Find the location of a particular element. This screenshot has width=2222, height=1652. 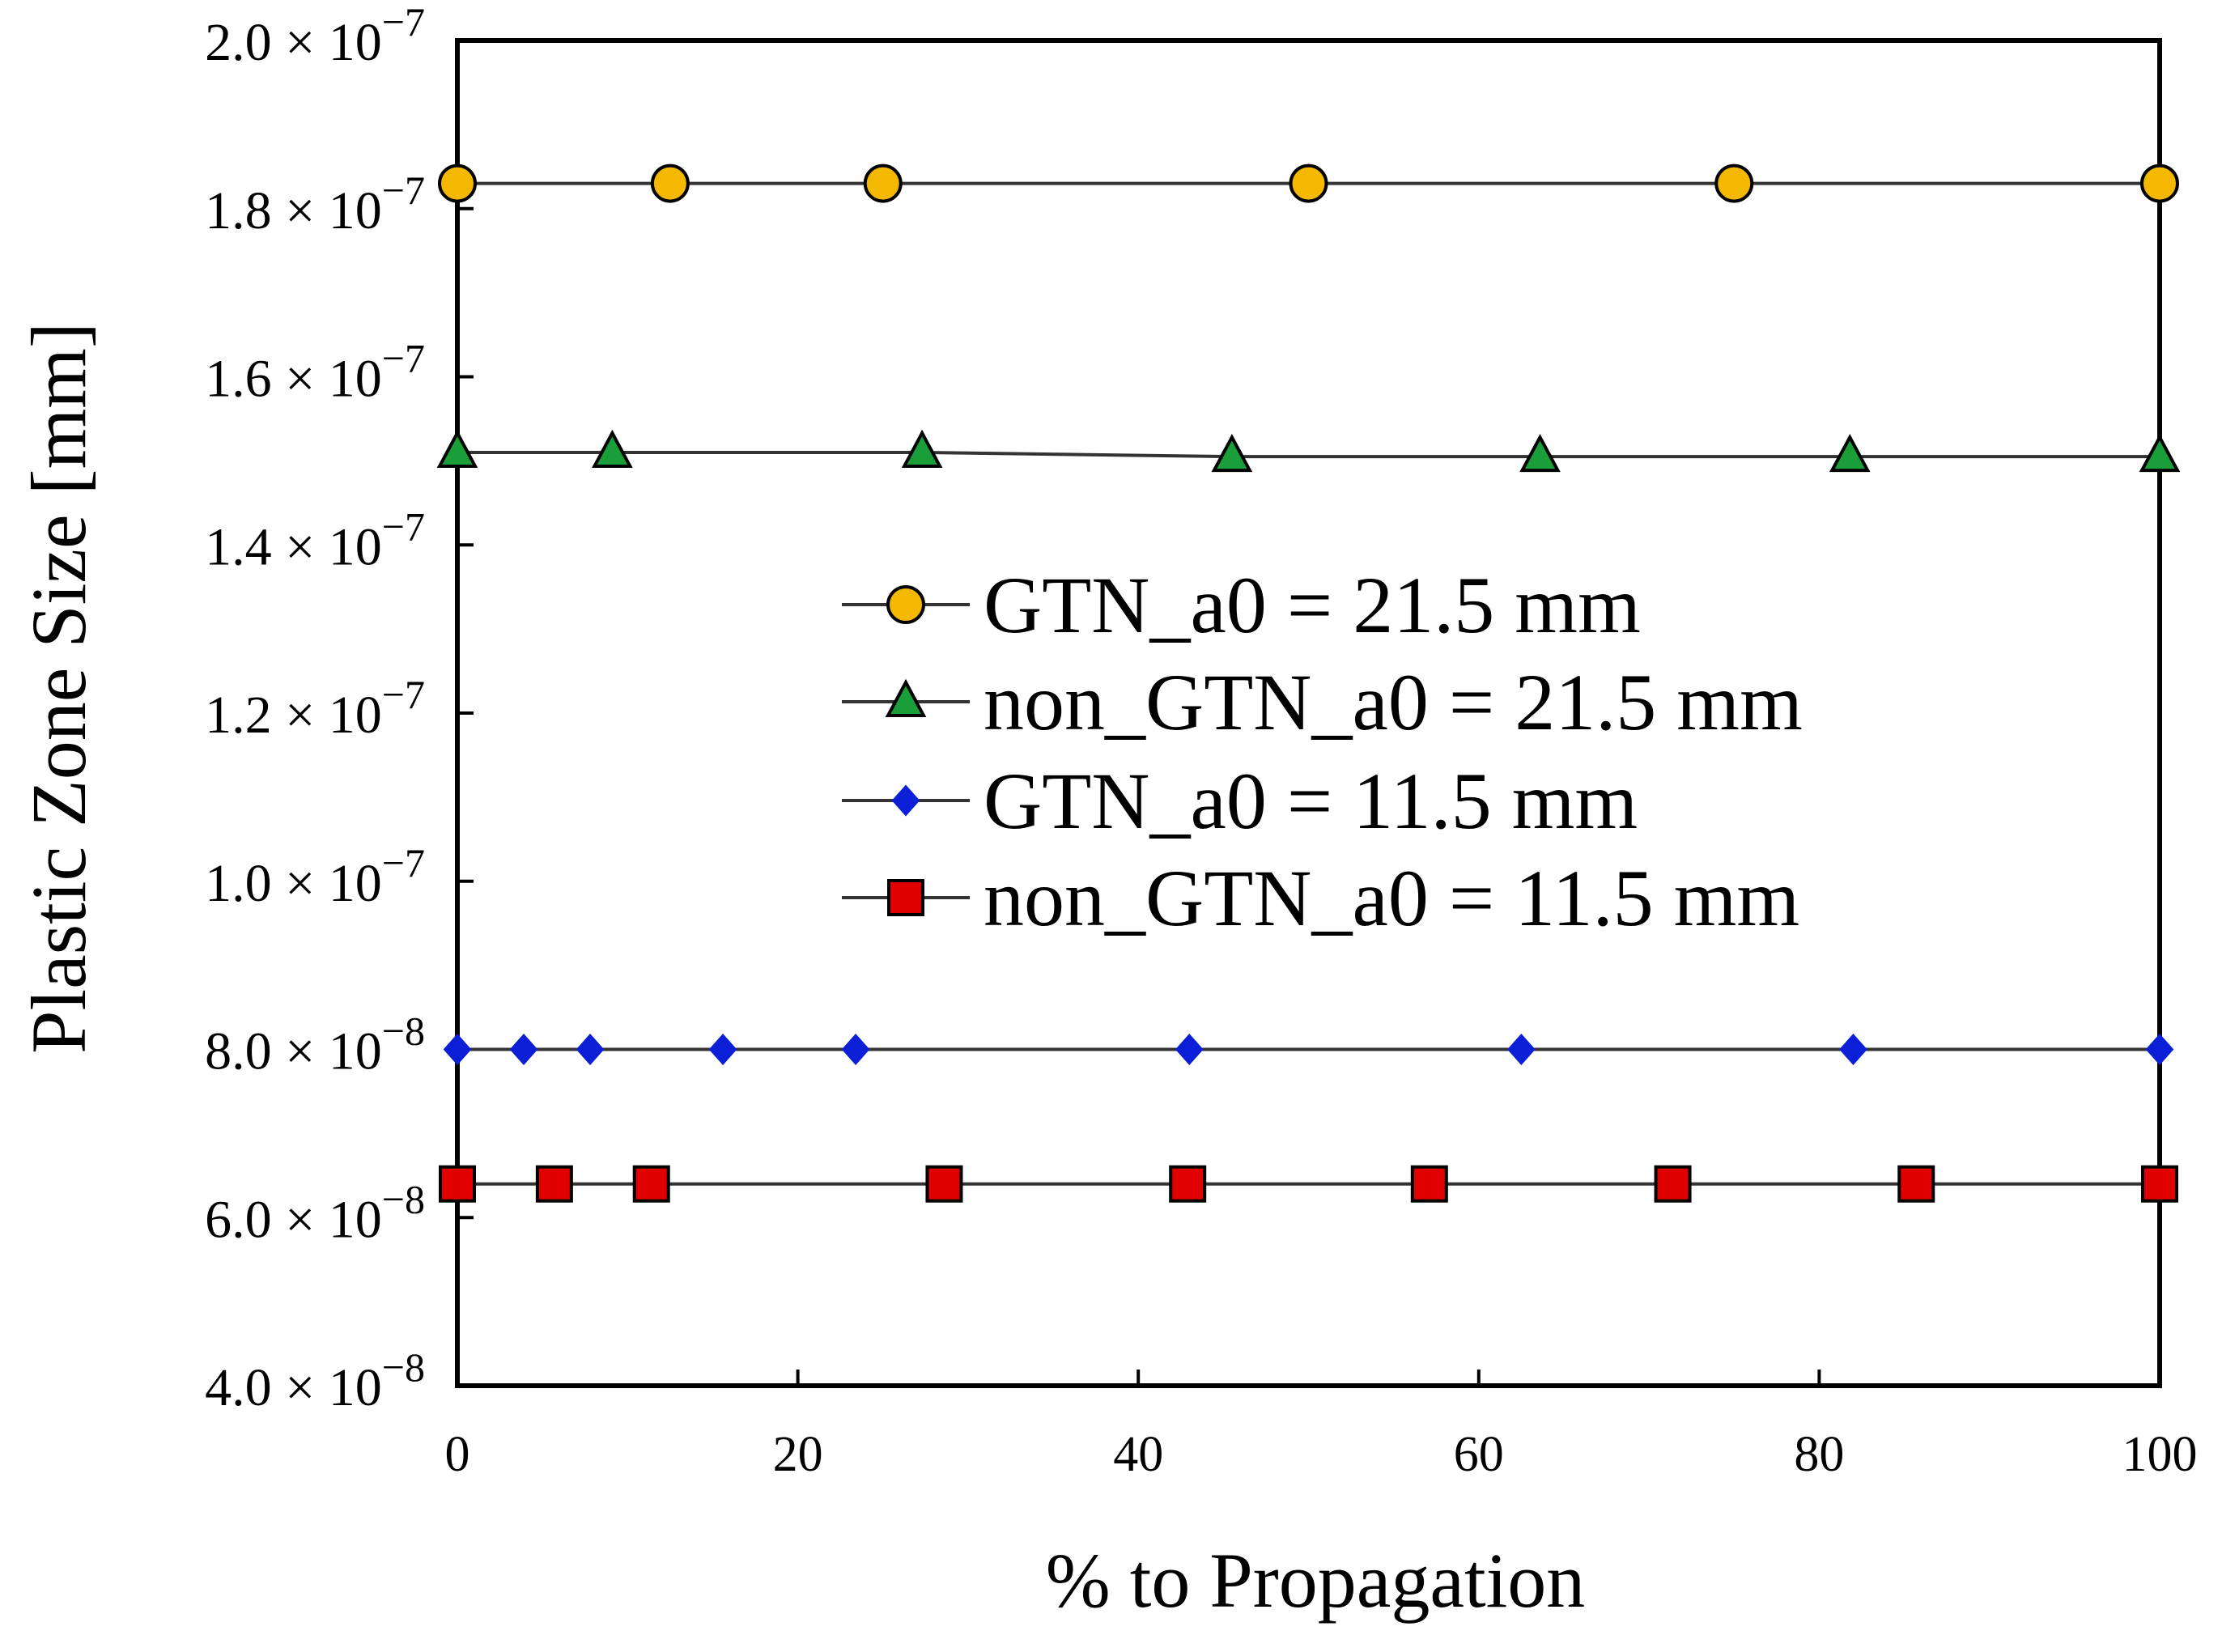

y-tick-label: 1.4 × 10⁻⁷ is located at coordinates (315, 540).